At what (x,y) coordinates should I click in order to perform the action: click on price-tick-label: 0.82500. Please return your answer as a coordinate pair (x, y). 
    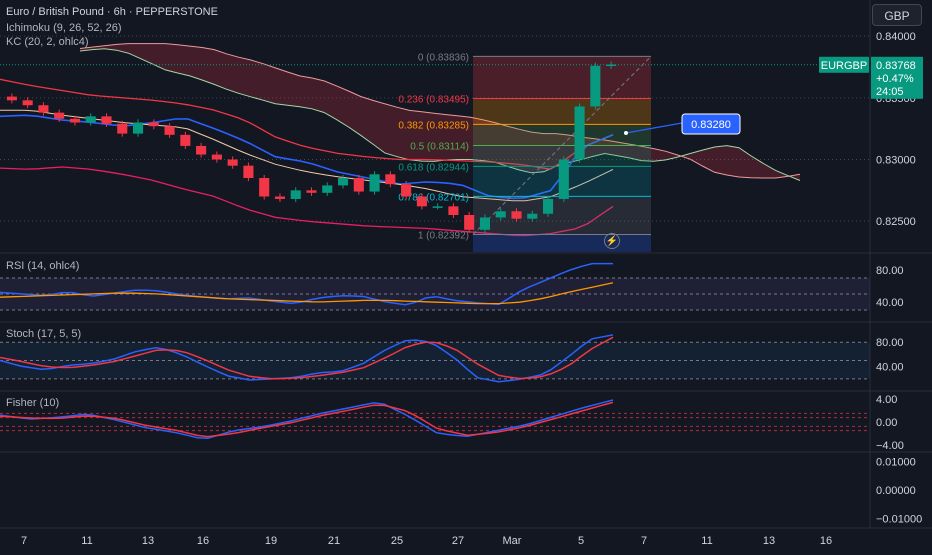
    Looking at the image, I should click on (896, 222).